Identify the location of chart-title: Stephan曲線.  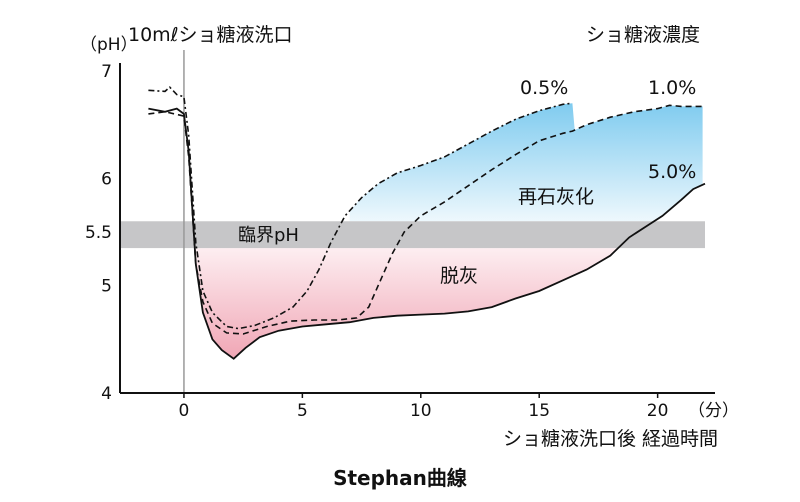
(400, 478).